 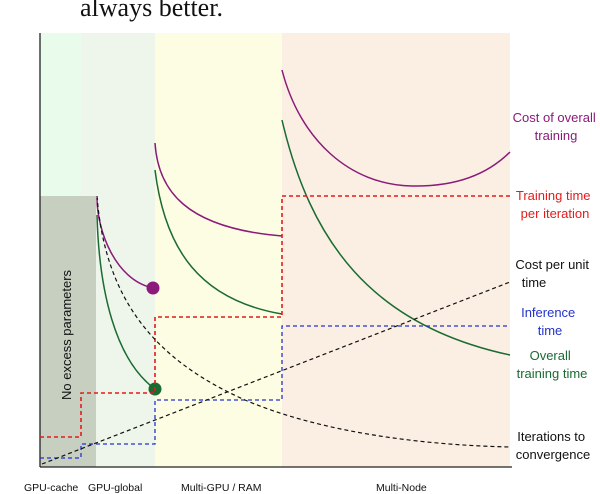 What do you see at coordinates (125, 243) in the screenshot?
I see `cost-overall-curve-gpu-global` at bounding box center [125, 243].